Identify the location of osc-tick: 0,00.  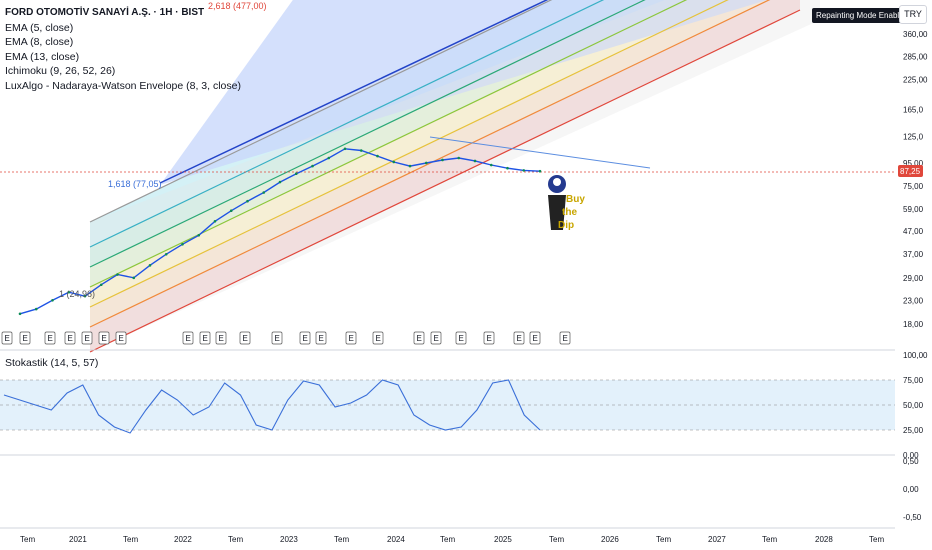
(911, 455).